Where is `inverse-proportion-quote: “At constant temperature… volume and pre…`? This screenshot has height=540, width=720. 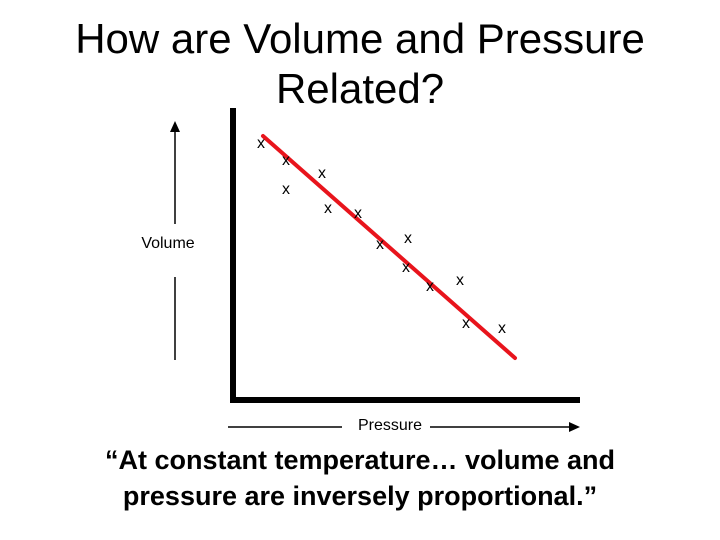 inverse-proportion-quote: “At constant temperature… volume and pre… is located at coordinates (360, 478).